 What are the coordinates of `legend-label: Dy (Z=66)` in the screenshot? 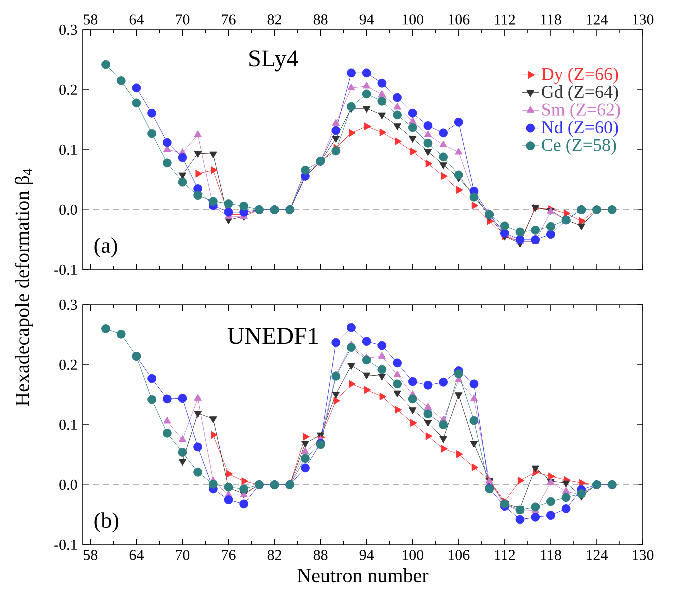 It's located at (580, 76).